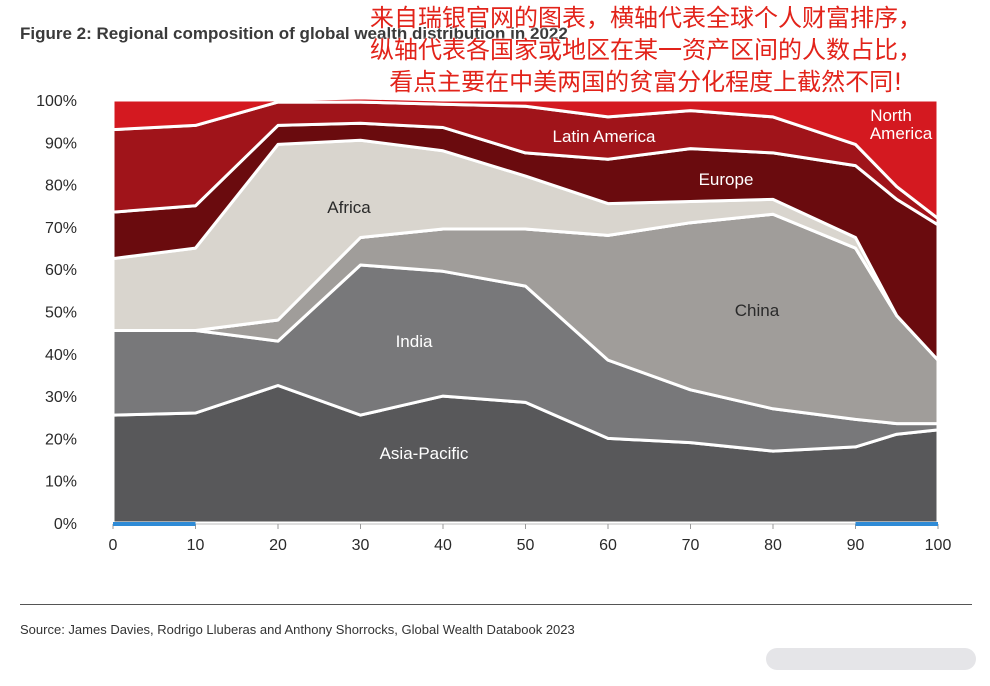  What do you see at coordinates (608, 545) in the screenshot?
I see `x-tick-label: 60` at bounding box center [608, 545].